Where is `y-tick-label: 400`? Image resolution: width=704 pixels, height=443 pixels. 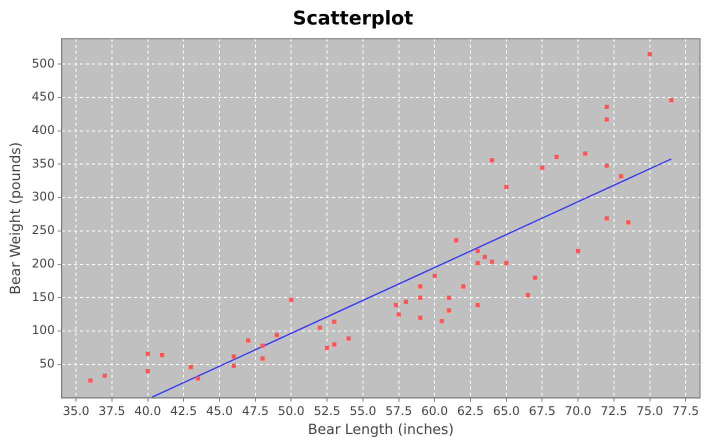
y-tick-label: 400 is located at coordinates (43, 130).